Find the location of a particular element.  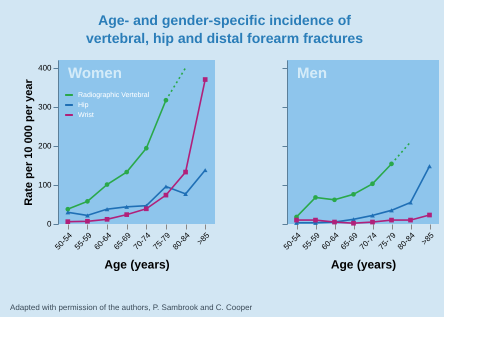

y-tick-label: 100 is located at coordinates (45, 185).